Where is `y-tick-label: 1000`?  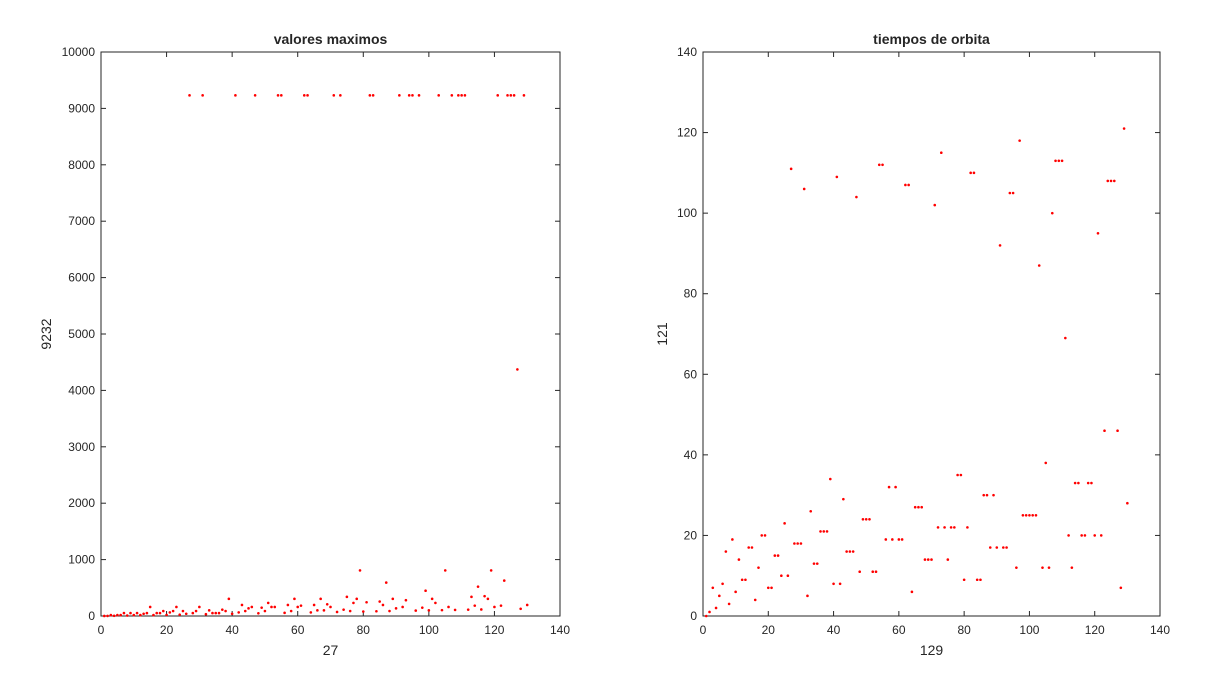 y-tick-label: 1000 is located at coordinates (81, 560).